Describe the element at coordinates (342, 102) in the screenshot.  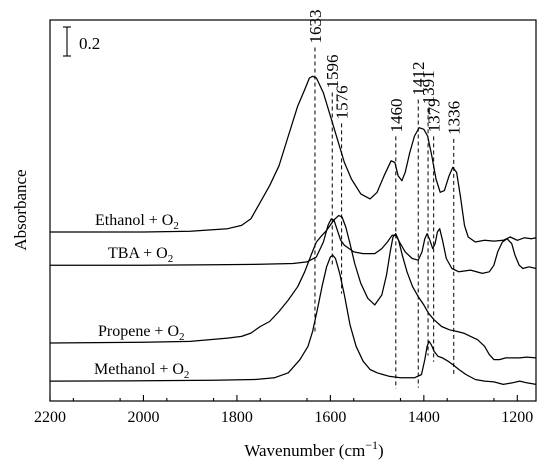
I see `peak-label-1576: 1576` at that location.